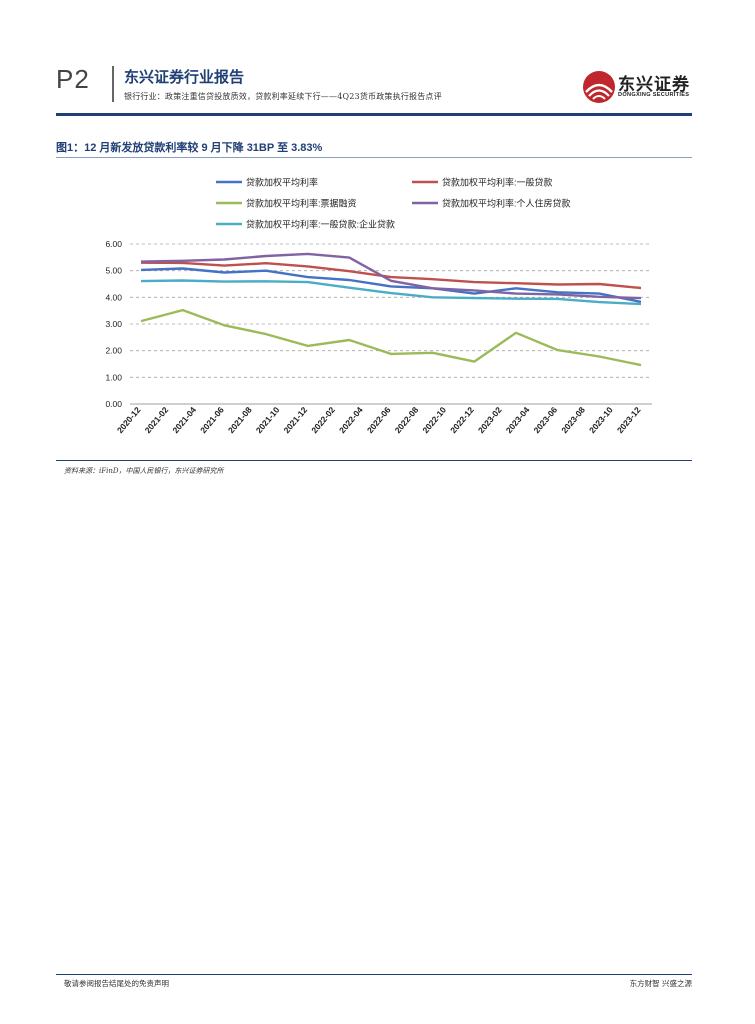  Describe the element at coordinates (497, 182) in the screenshot. I see `legend-label: 贷款加权平均利率:一般贷款` at that location.